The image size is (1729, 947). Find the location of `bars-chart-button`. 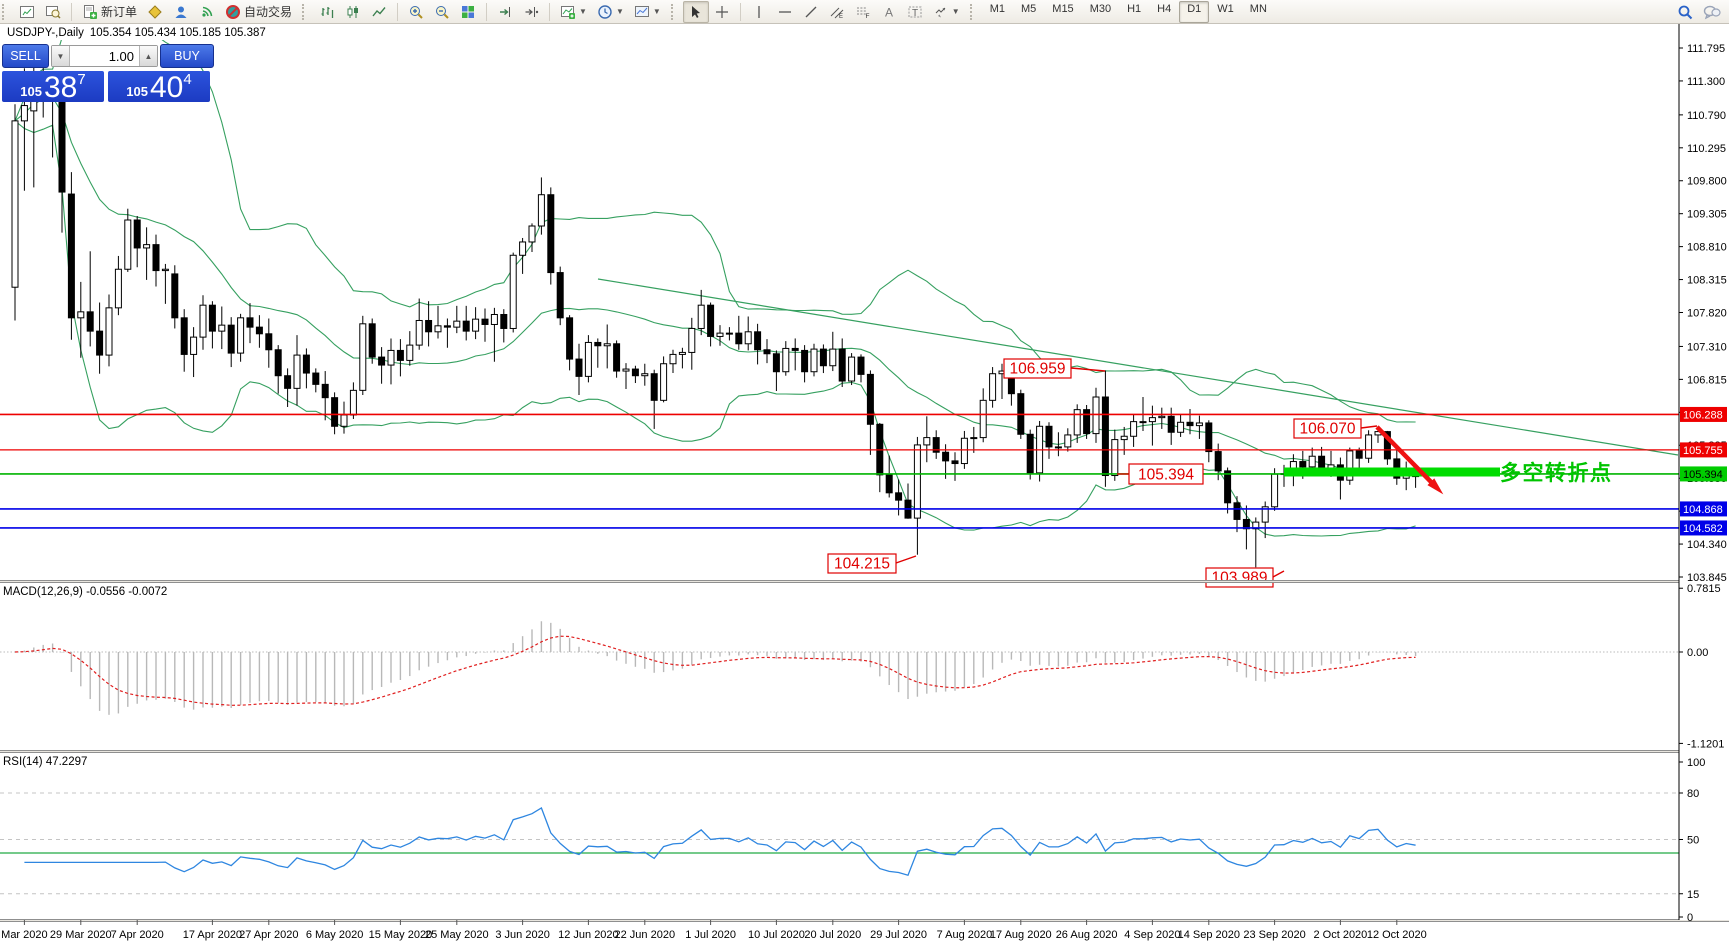

bars-chart-button is located at coordinates (327, 12).